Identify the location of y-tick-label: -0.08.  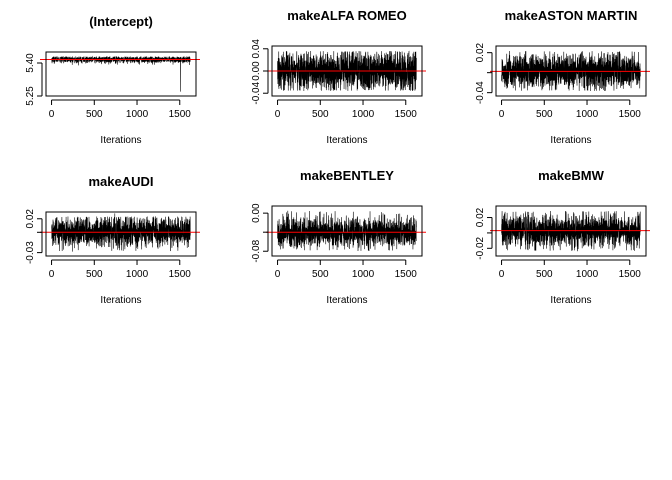
(256, 250).